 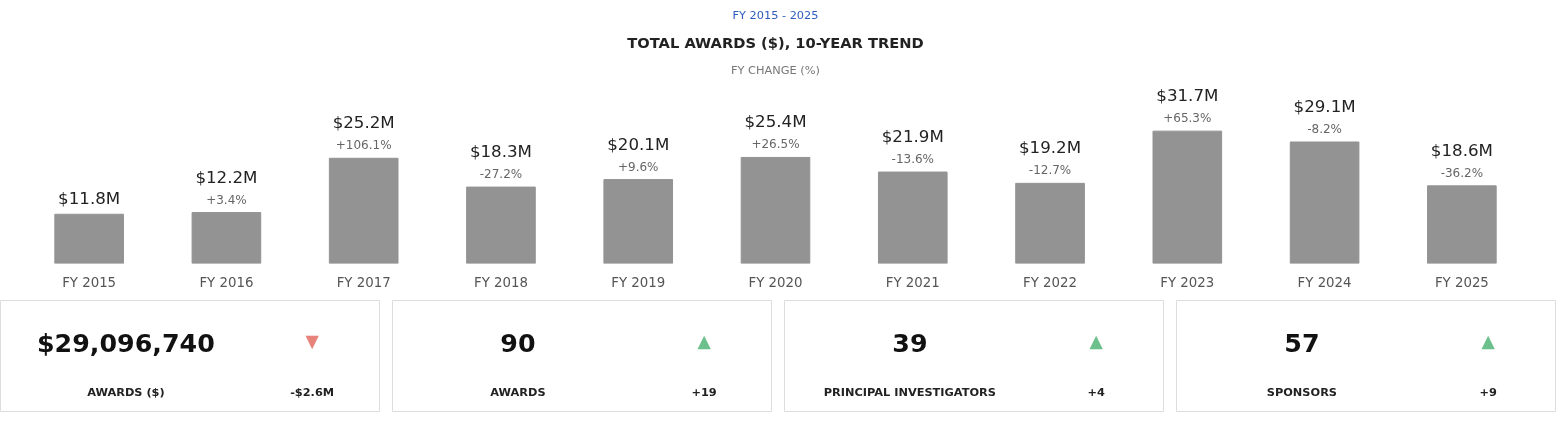 I want to click on data-label: $25.2M, so click(x=363, y=123).